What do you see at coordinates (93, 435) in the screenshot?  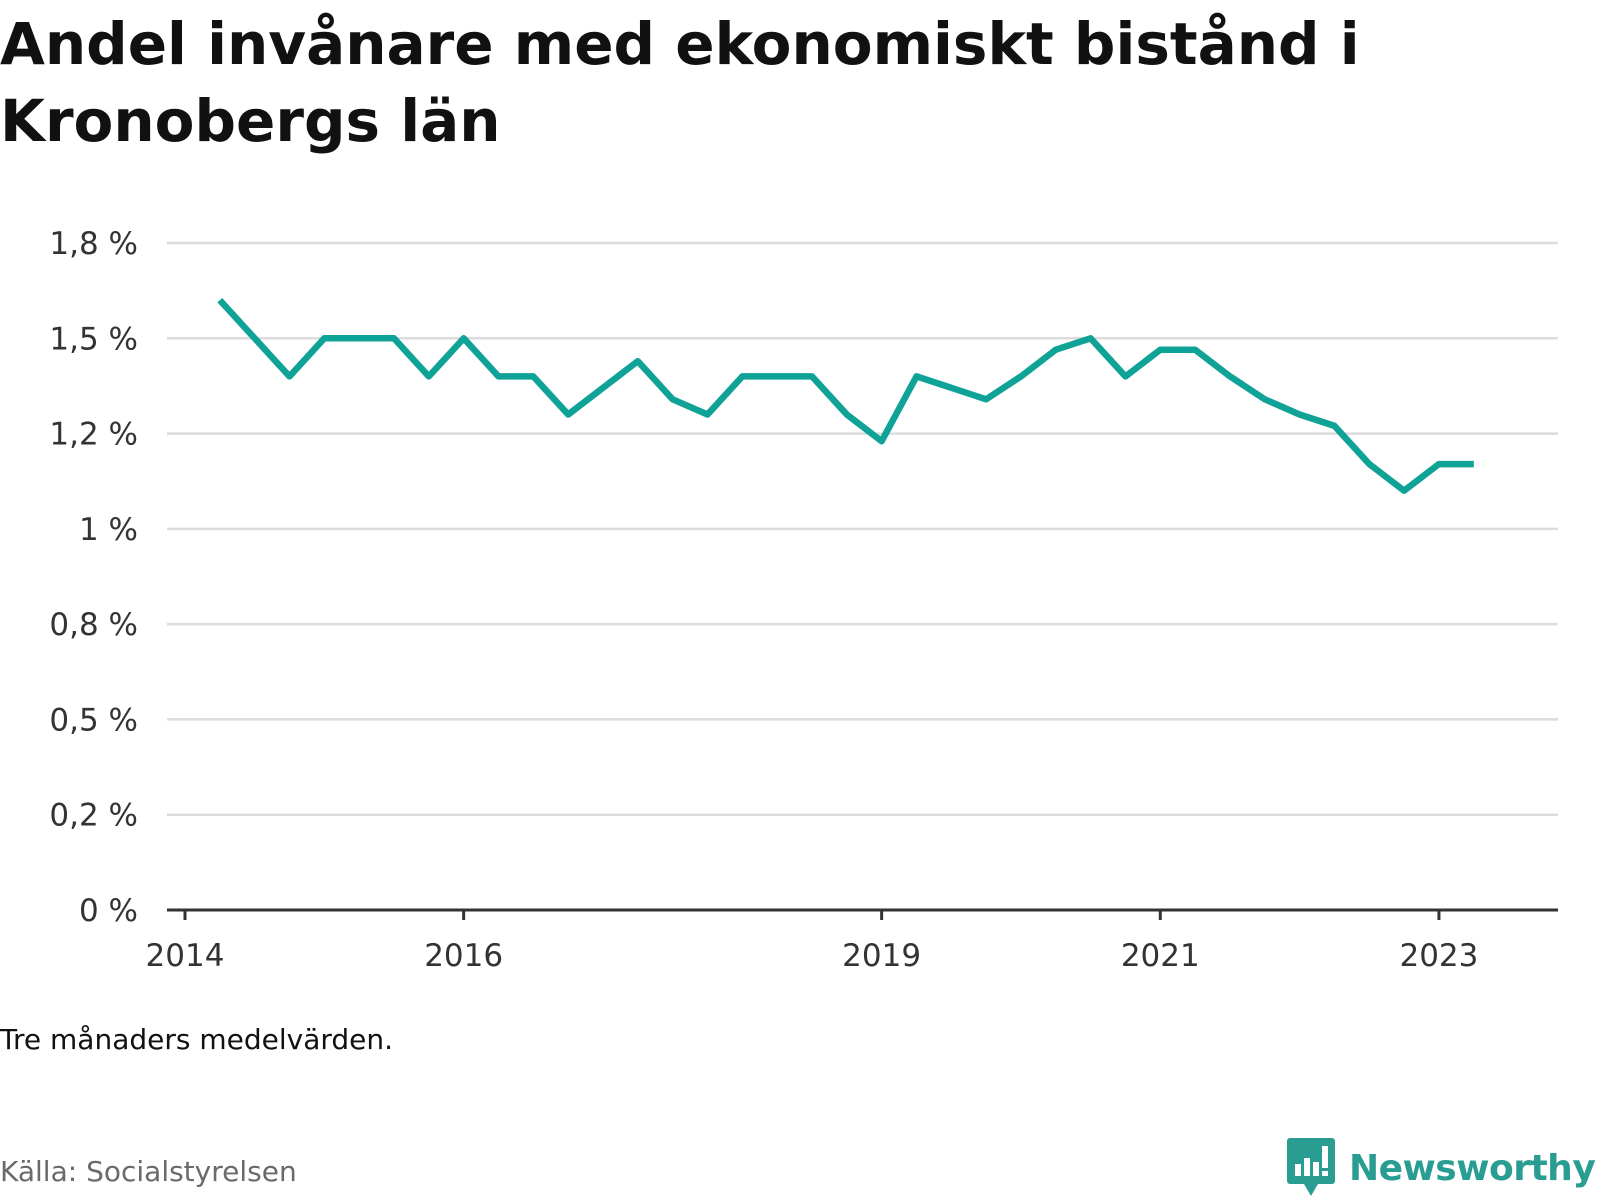 I see `y-tick-label: 1,2 %` at bounding box center [93, 435].